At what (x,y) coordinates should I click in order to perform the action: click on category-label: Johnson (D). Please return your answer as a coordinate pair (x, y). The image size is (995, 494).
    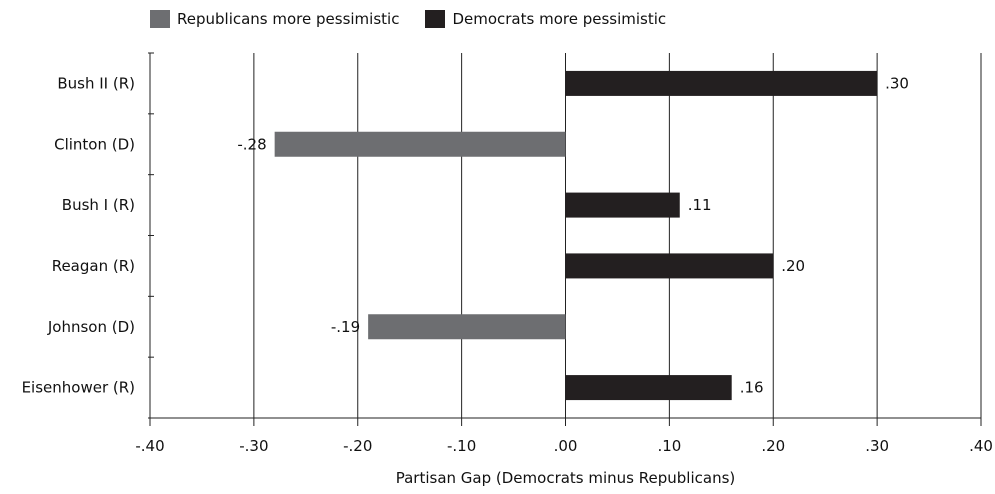
    Looking at the image, I should click on (91, 327).